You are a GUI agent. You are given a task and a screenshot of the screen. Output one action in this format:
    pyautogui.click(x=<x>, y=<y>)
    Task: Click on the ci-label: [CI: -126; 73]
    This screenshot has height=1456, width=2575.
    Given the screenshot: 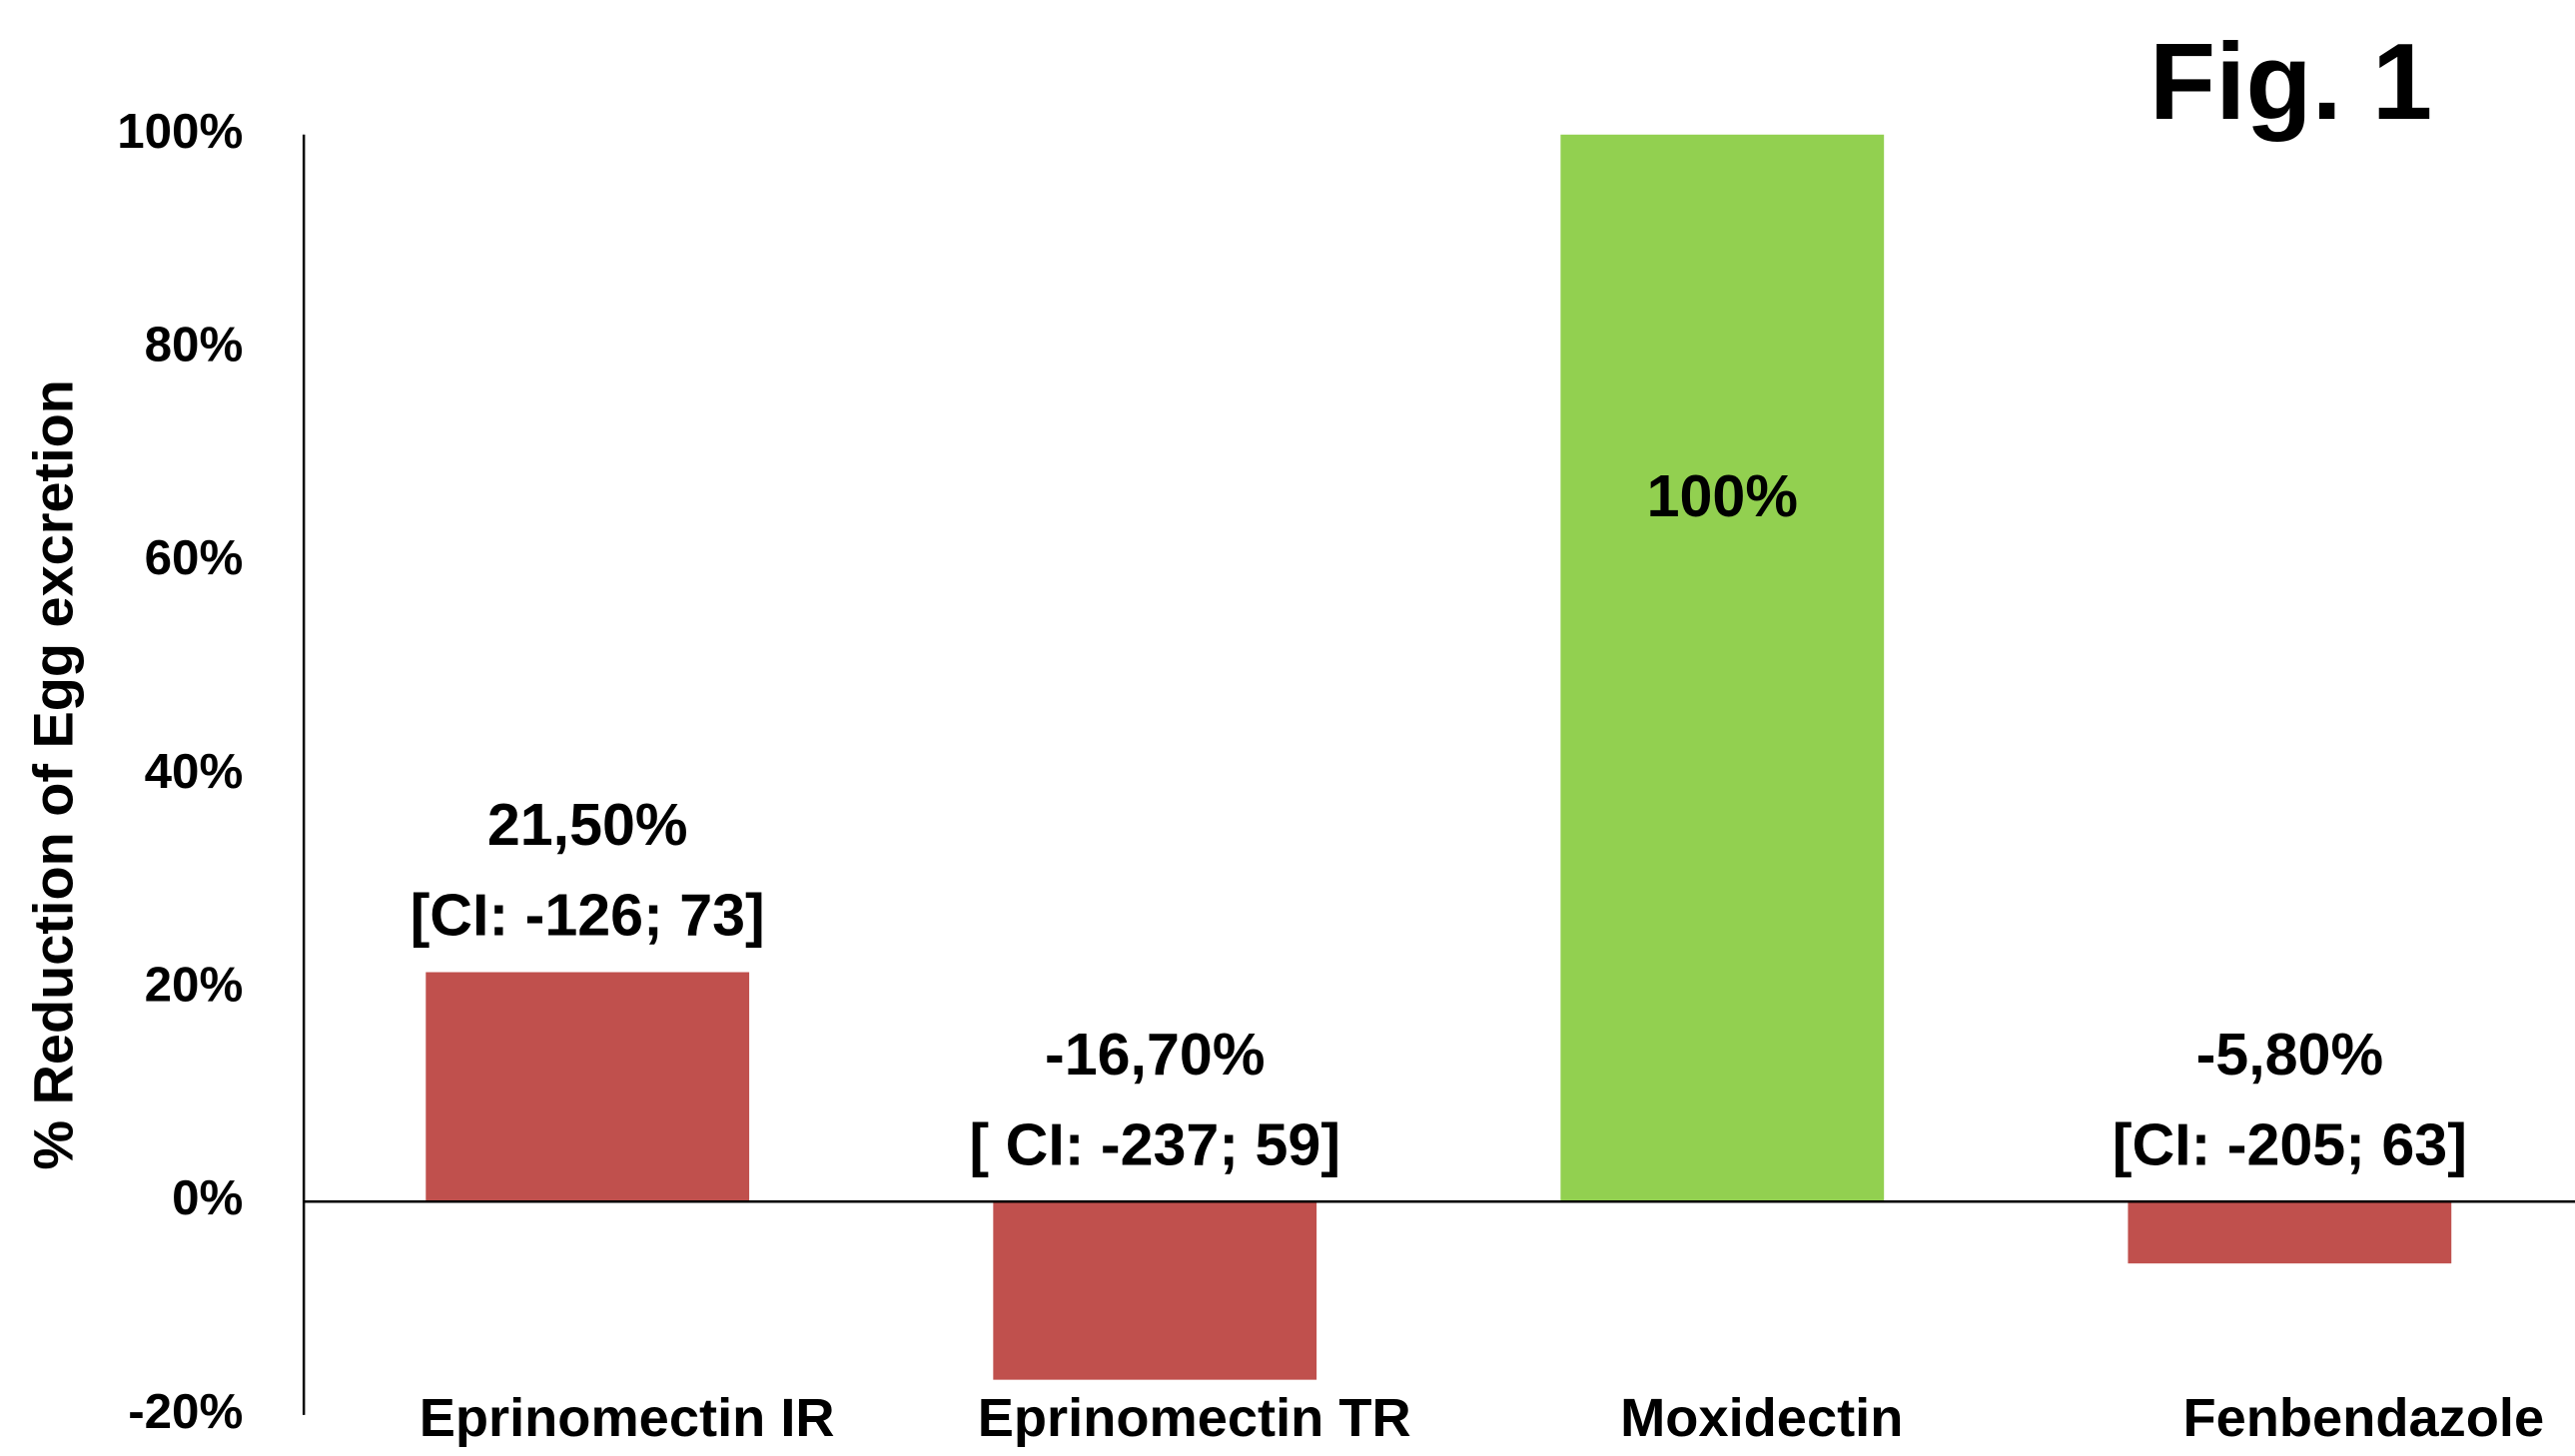 What is the action you would take?
    pyautogui.click(x=588, y=915)
    